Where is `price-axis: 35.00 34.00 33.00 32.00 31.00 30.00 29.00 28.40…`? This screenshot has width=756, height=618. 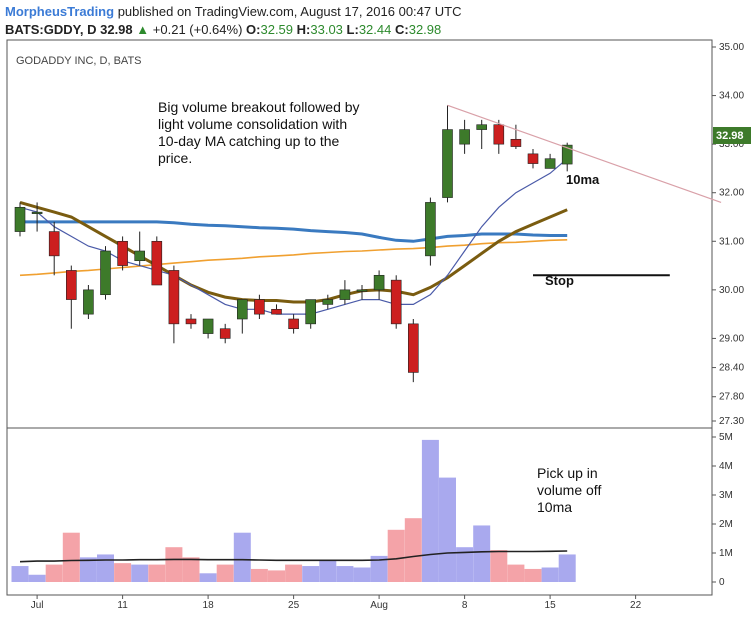 price-axis: 35.00 34.00 33.00 32.00 31.00 30.00 29.00 28.40… is located at coordinates (728, 234).